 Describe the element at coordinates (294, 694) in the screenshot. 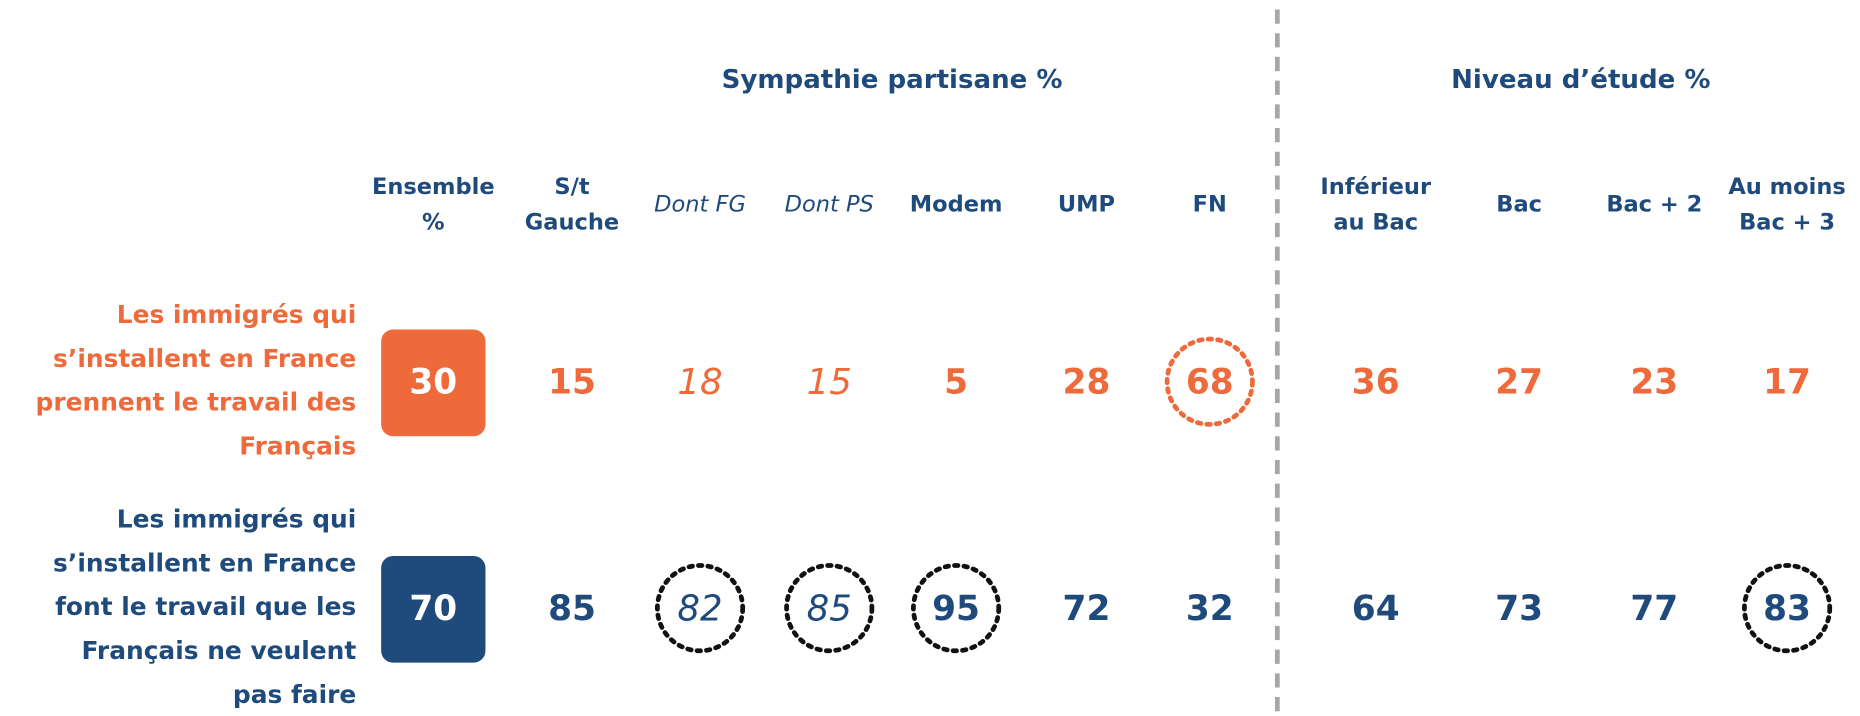

I see `row-label: pas faire` at that location.